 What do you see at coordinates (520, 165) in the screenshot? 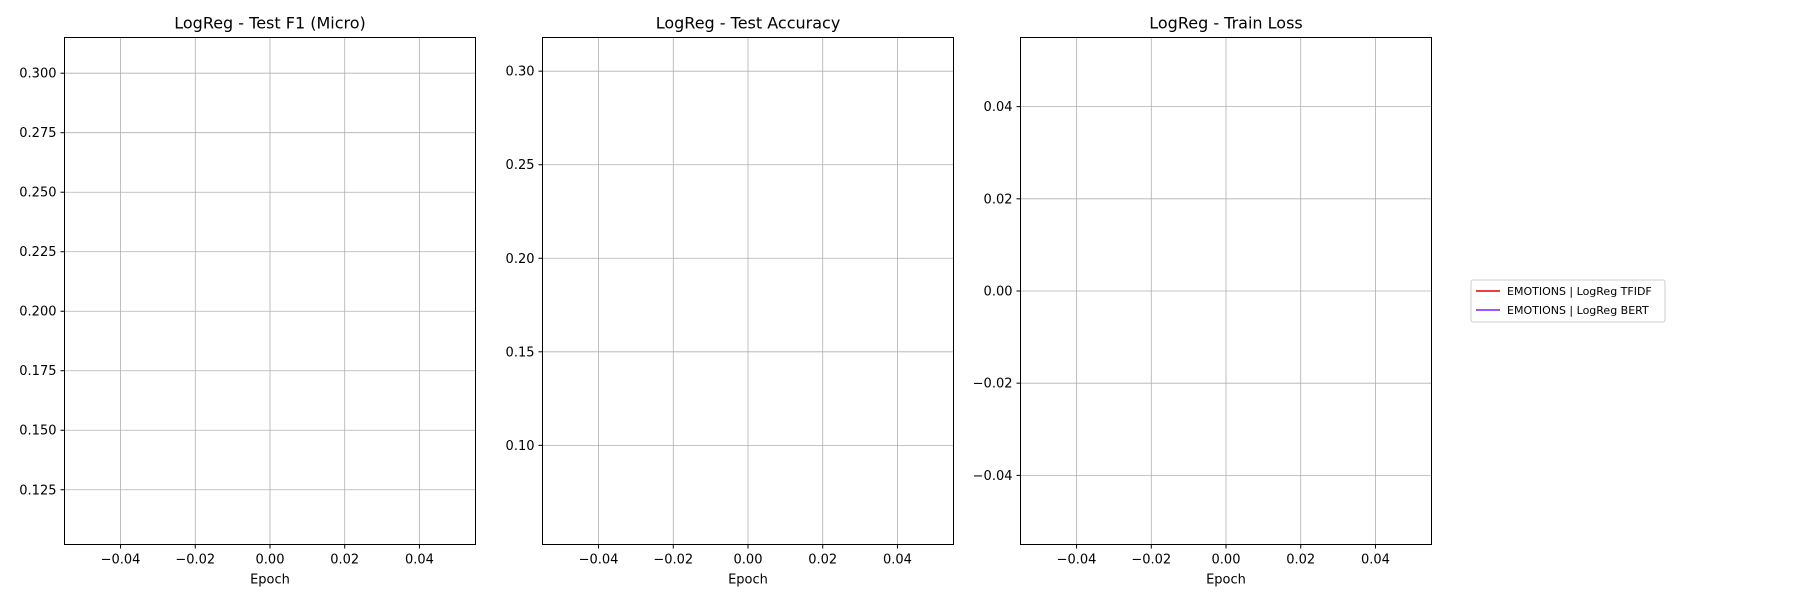
I see `test-accuracy-ytick-label: 0.25` at bounding box center [520, 165].